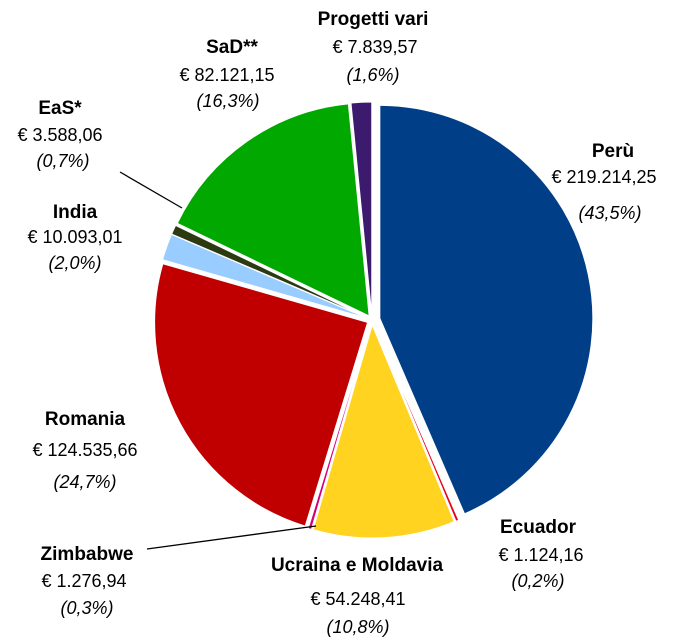 The height and width of the screenshot is (638, 689). I want to click on slice-amount: € 1.276,94, so click(83, 581).